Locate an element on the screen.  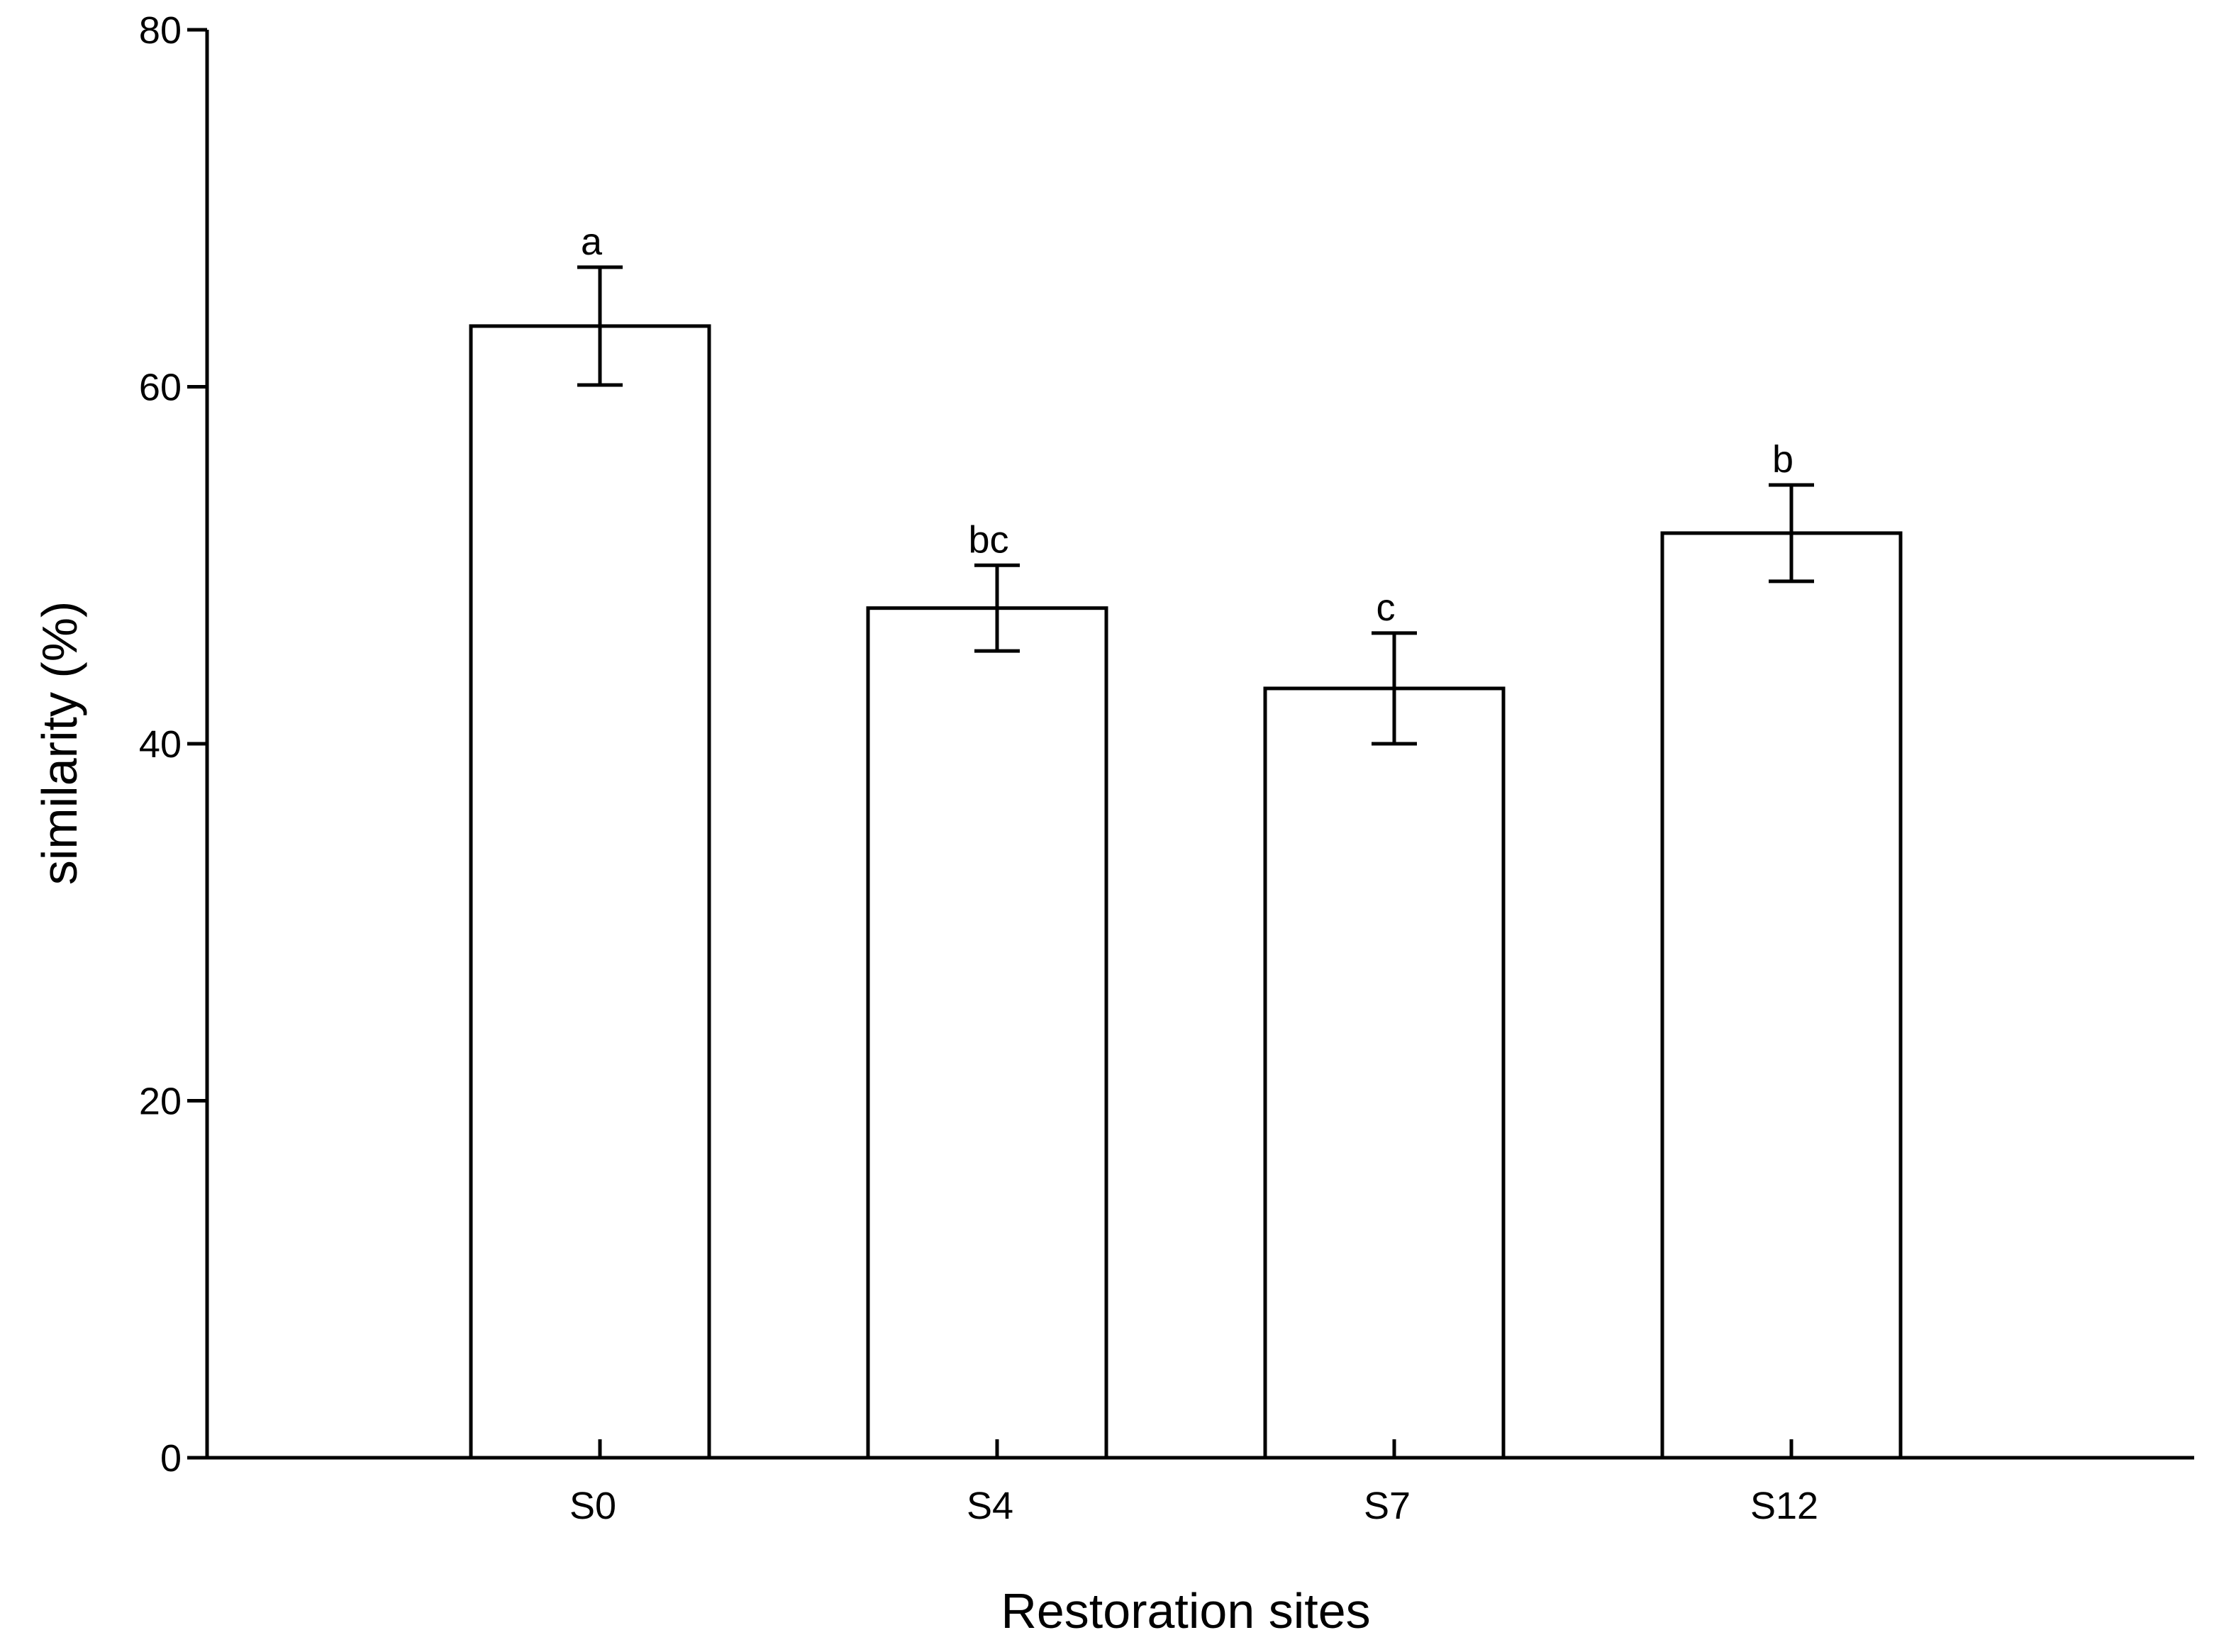
x-tick-label: S0 is located at coordinates (592, 1506).